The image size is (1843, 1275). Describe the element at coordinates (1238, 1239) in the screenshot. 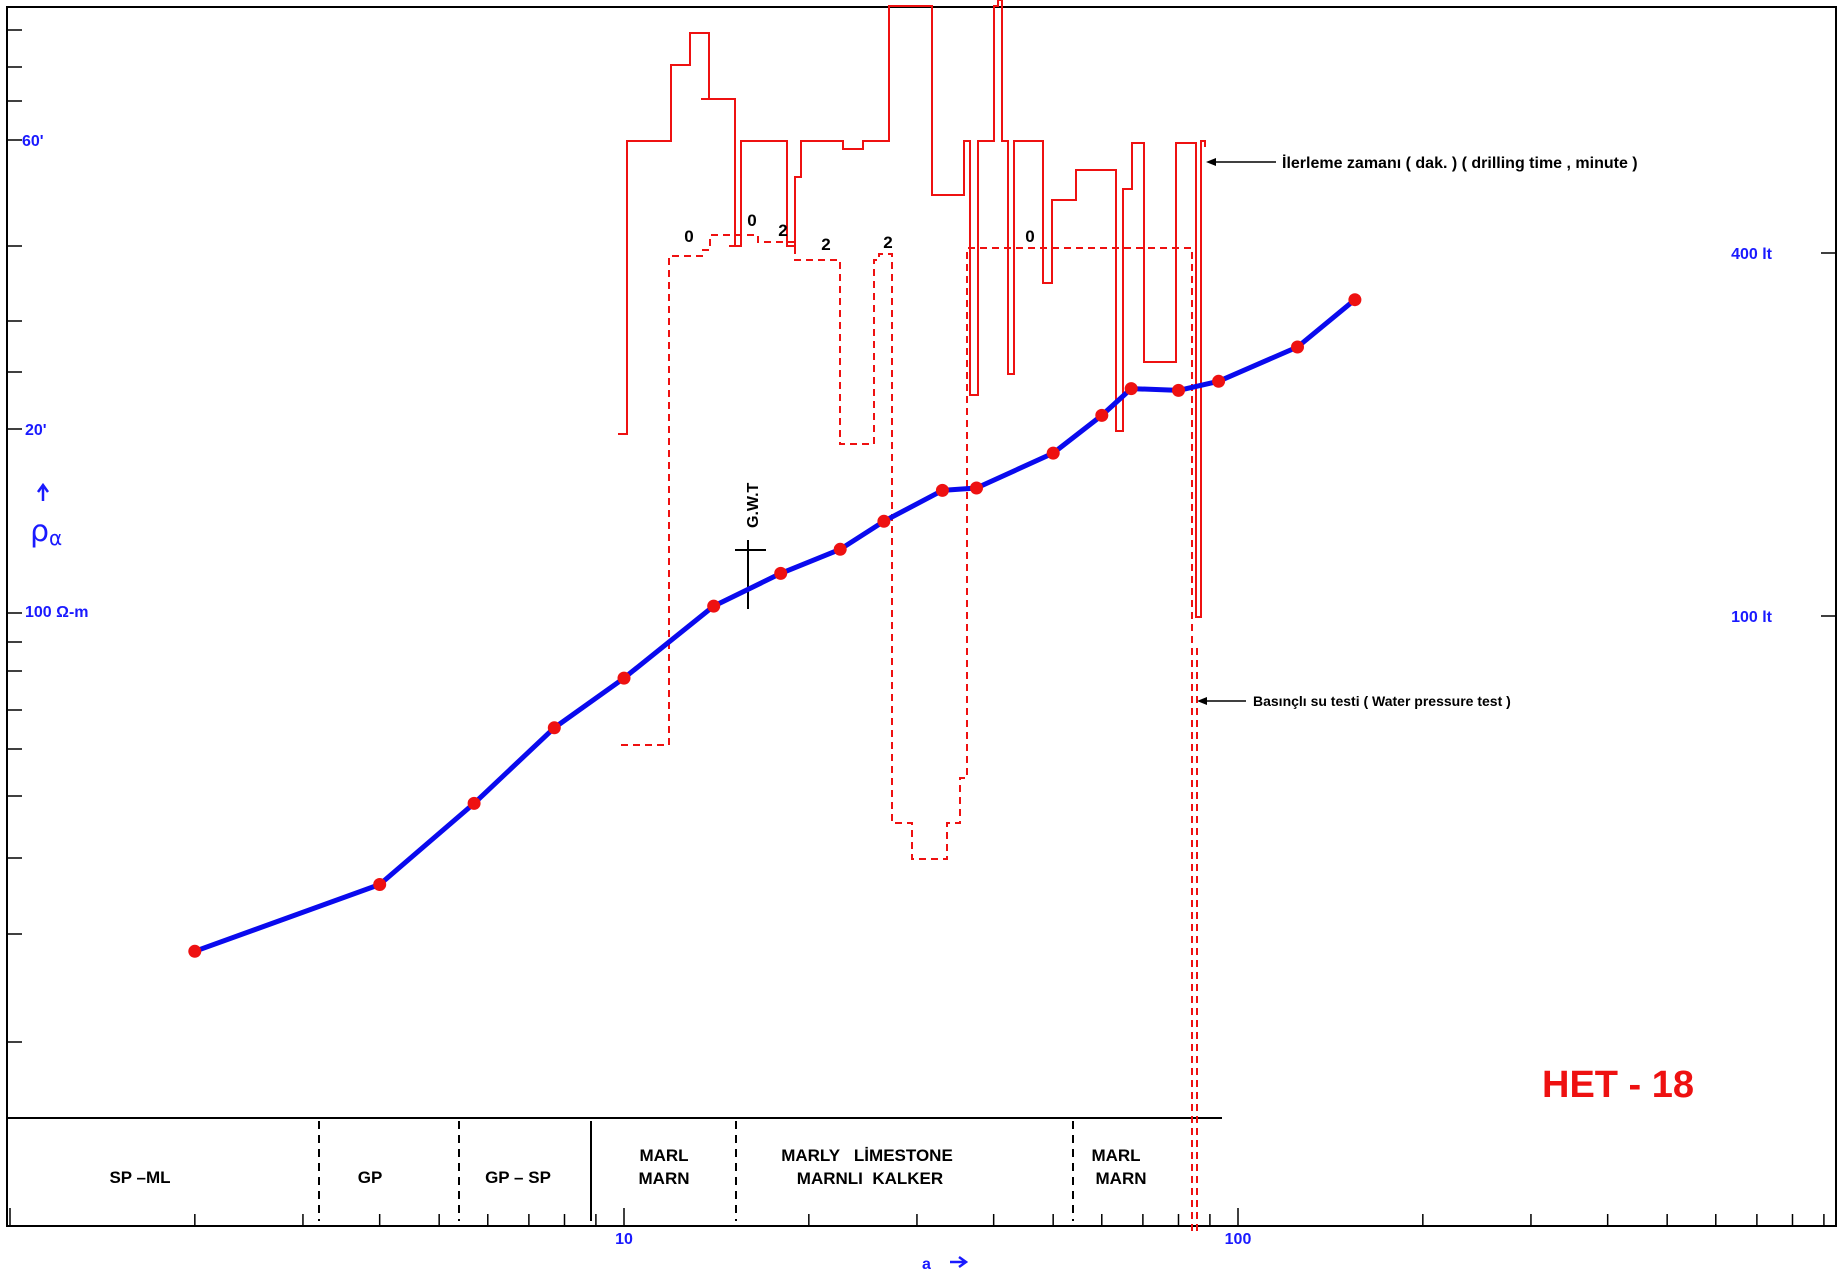

I see `xtick-label-100: 100` at that location.